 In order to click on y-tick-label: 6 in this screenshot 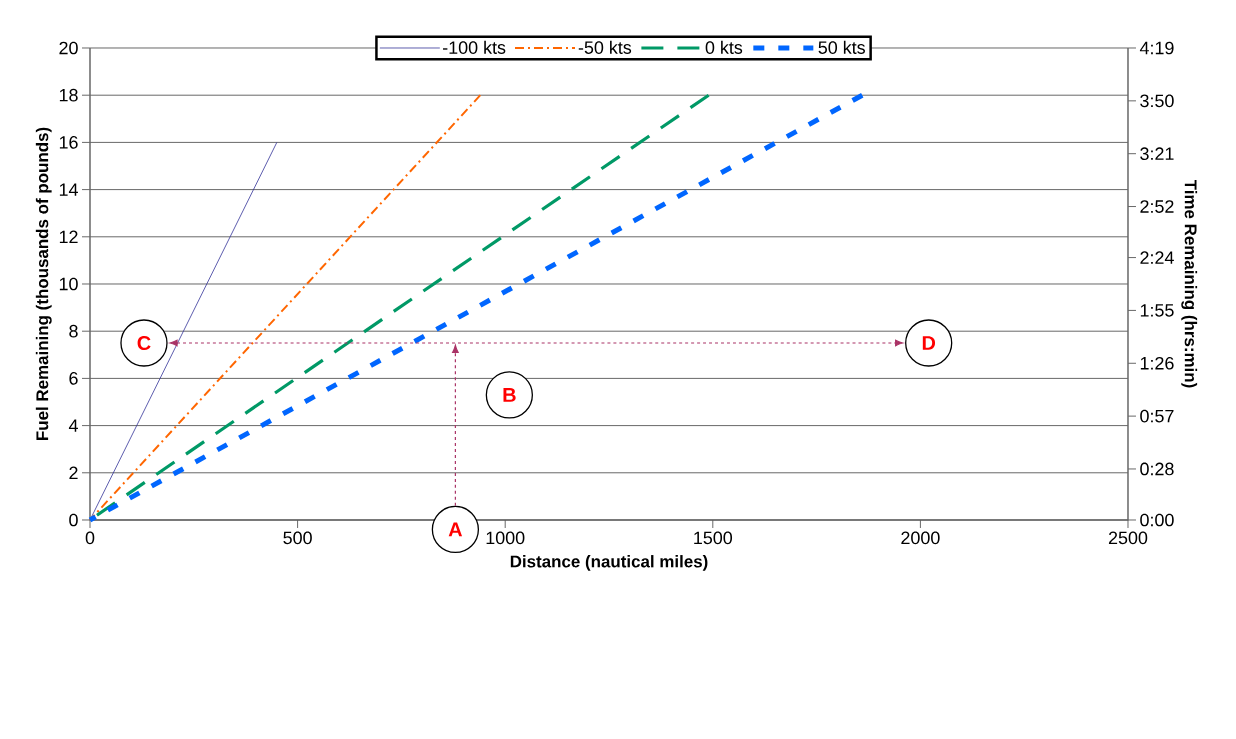, I will do `click(73, 378)`.